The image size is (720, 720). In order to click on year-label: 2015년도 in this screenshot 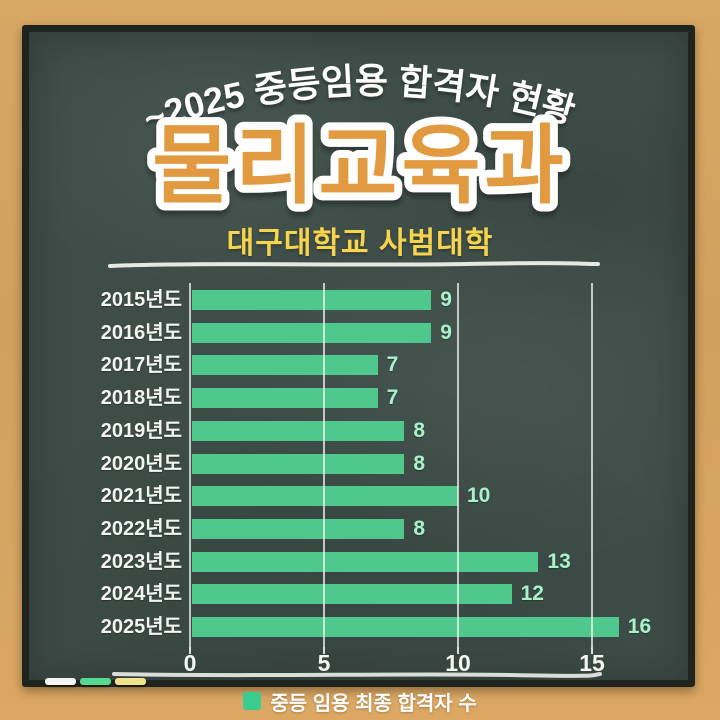, I will do `click(141, 300)`.